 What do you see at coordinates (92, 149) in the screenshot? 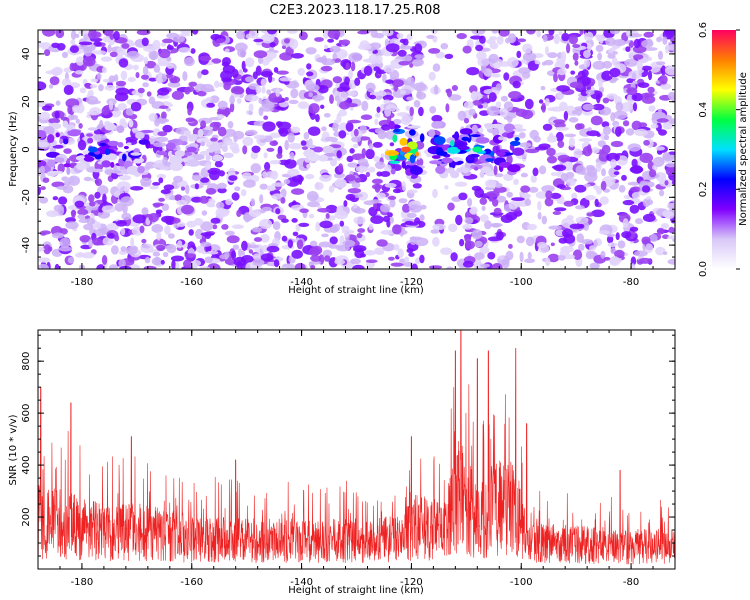
I see `spectrogram-echo-peak` at bounding box center [92, 149].